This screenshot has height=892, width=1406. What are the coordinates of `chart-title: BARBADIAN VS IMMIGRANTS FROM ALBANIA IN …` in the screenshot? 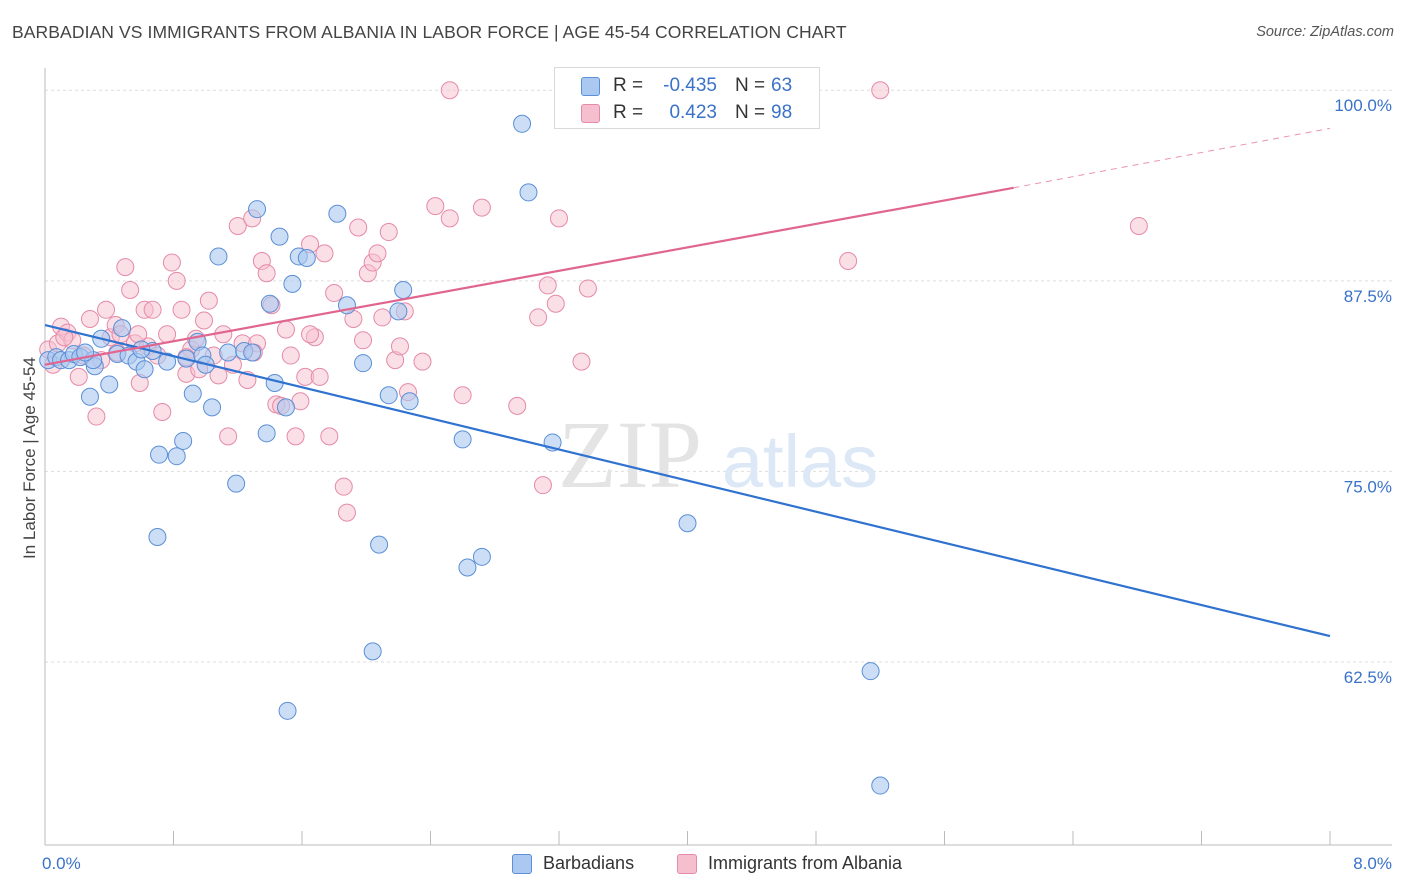 It's located at (429, 32).